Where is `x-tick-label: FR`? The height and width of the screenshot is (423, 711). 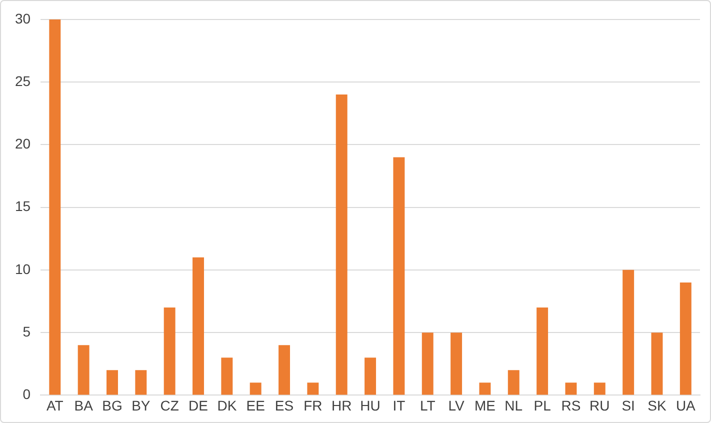
x-tick-label: FR is located at coordinates (313, 405).